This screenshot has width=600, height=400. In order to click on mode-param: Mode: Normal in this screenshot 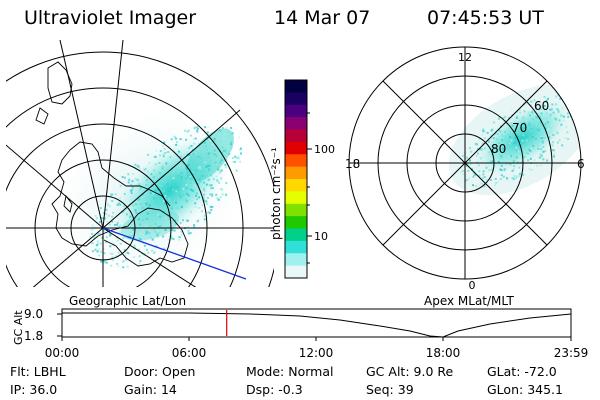, I will do `click(290, 371)`.